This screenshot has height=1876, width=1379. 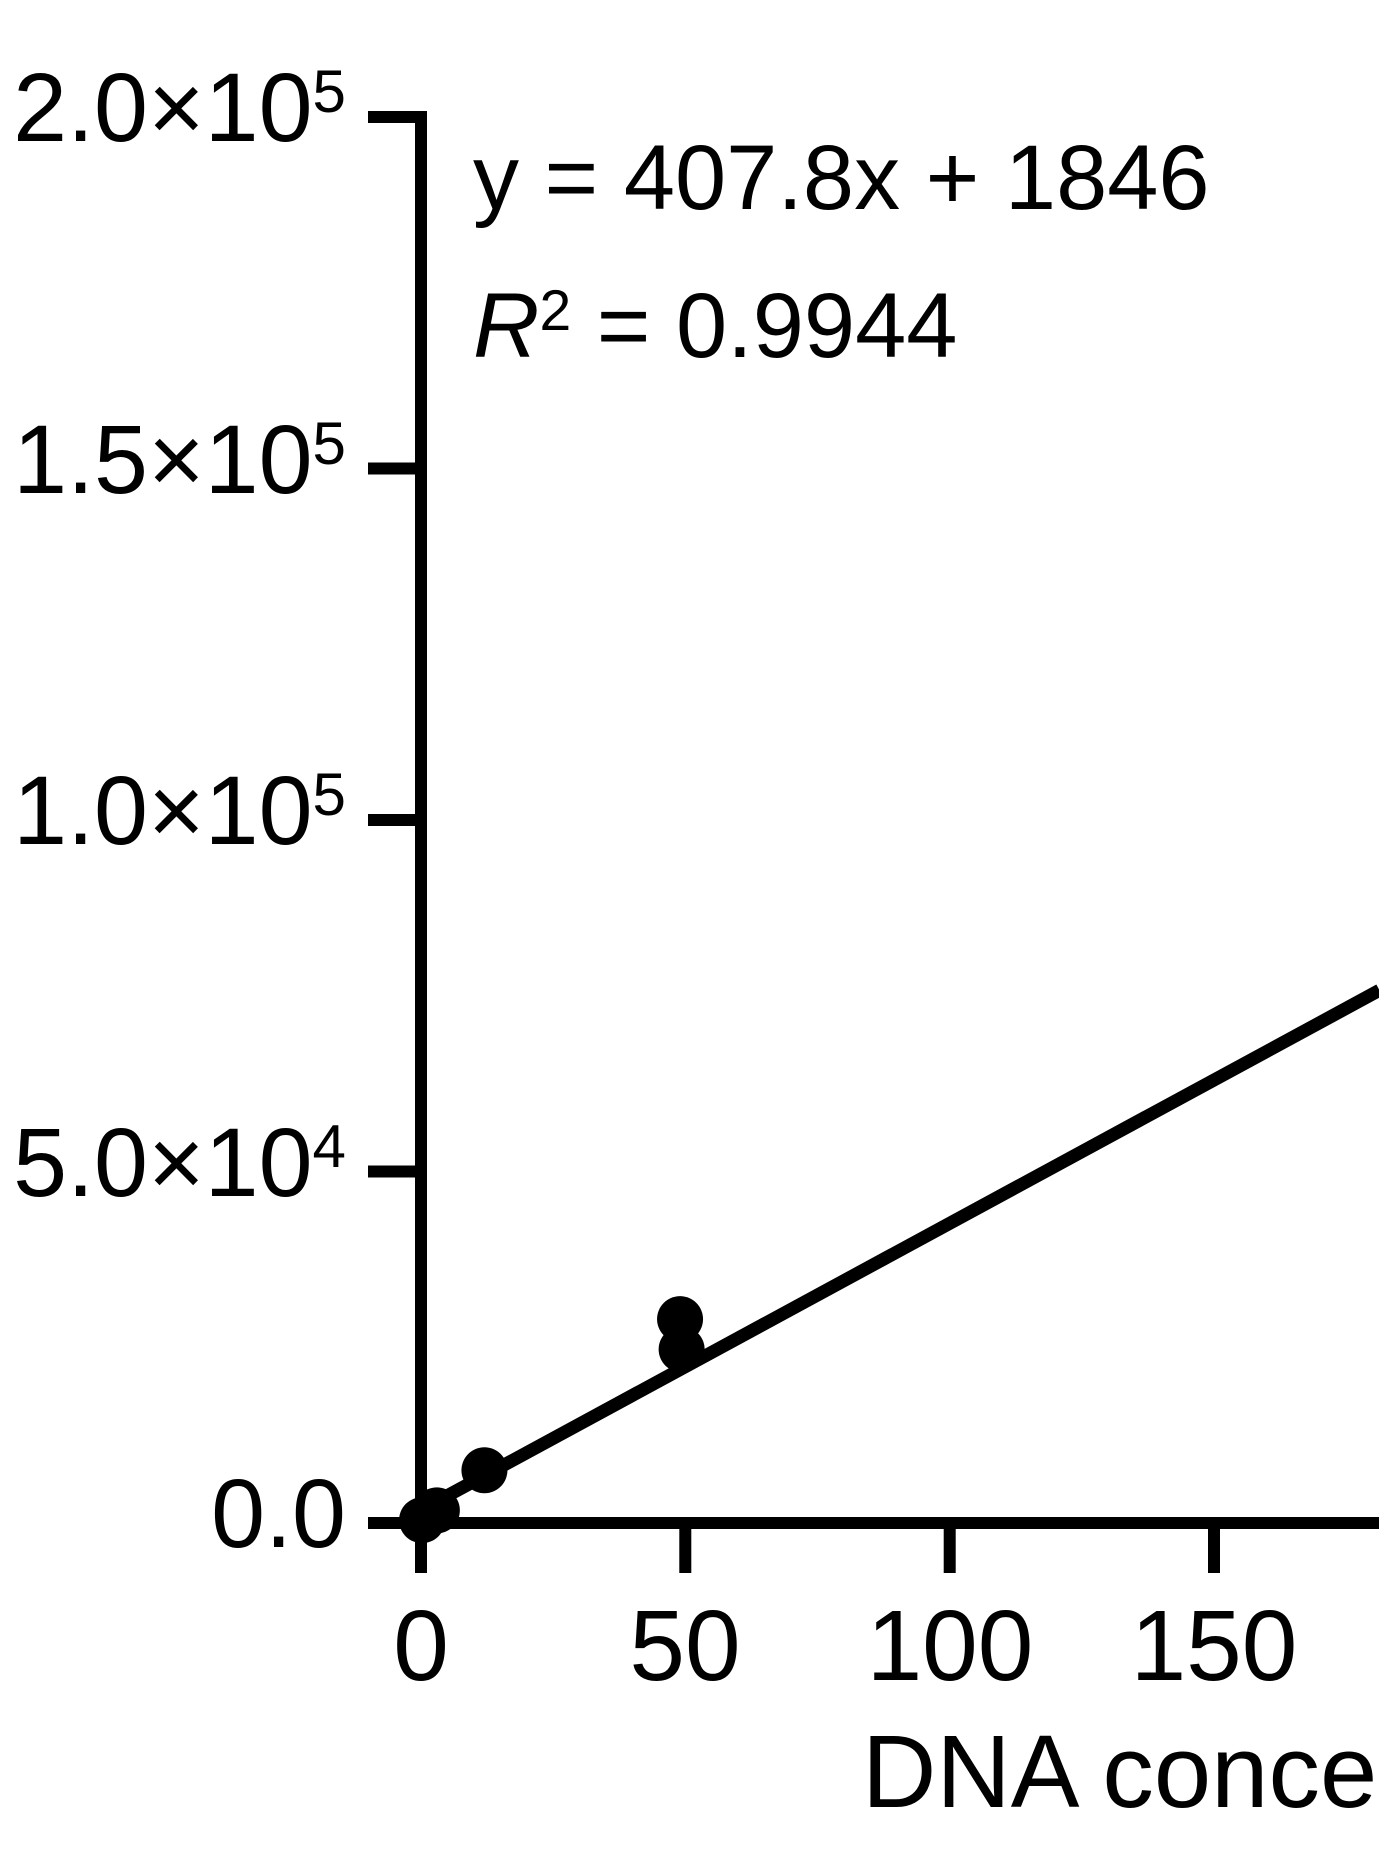 I want to click on y-tick-label: 5.0×104, so click(x=179, y=1163).